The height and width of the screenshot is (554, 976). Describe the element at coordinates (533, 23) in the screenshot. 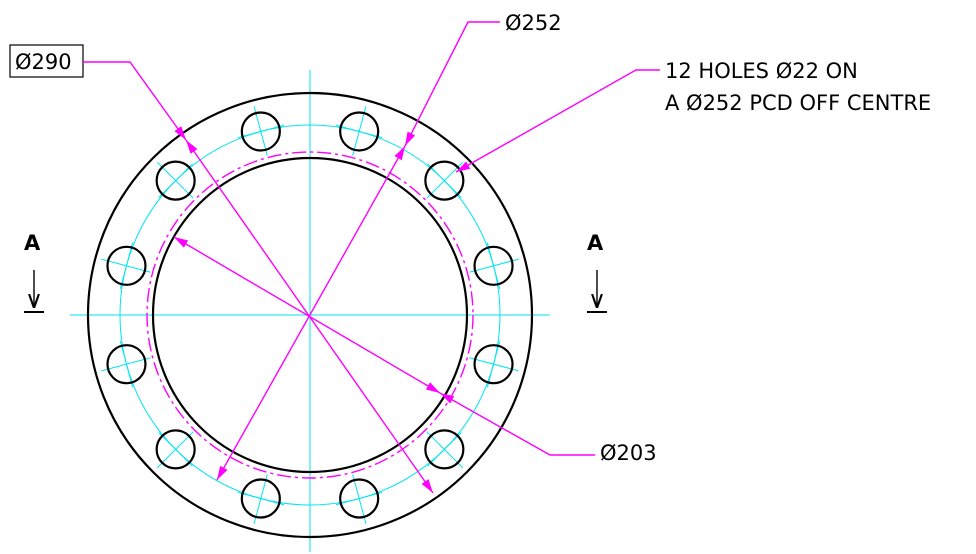

I see `dim-label: Ø252` at that location.